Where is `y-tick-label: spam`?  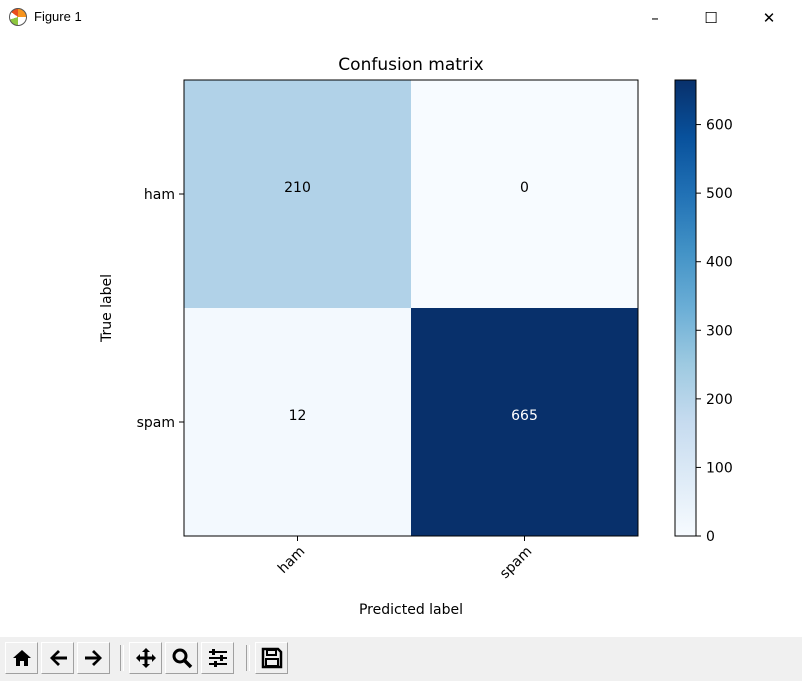 y-tick-label: spam is located at coordinates (156, 423).